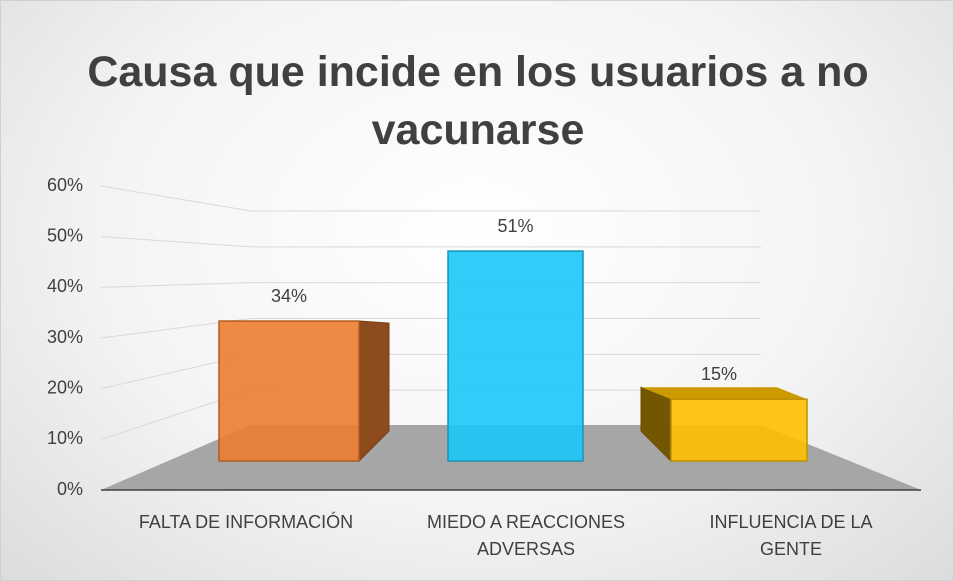 The width and height of the screenshot is (954, 581). Describe the element at coordinates (65, 235) in the screenshot. I see `y-tick-label: 50%` at that location.